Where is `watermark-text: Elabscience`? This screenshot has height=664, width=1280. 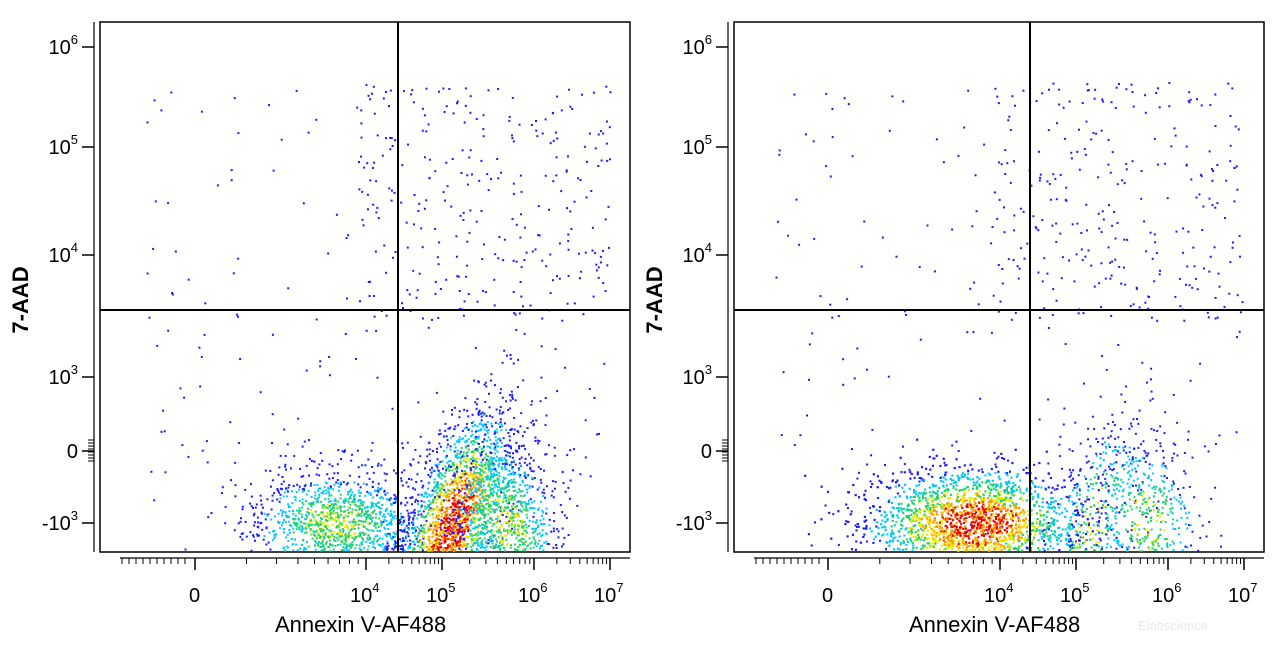
watermark-text: Elabscience is located at coordinates (1173, 625).